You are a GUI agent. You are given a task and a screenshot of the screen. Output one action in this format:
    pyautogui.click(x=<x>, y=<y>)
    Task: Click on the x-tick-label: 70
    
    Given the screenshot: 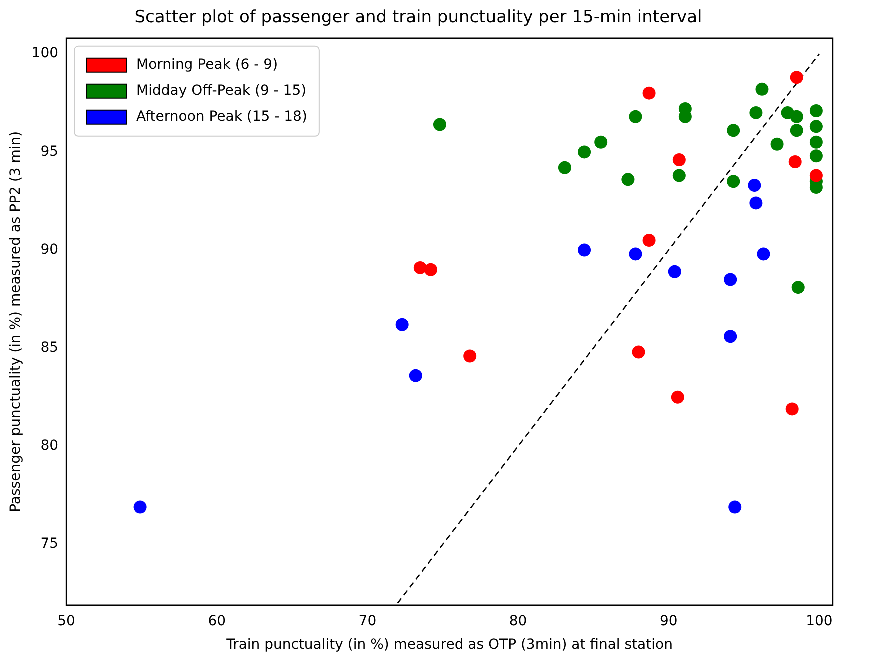 What is the action you would take?
    pyautogui.click(x=367, y=621)
    